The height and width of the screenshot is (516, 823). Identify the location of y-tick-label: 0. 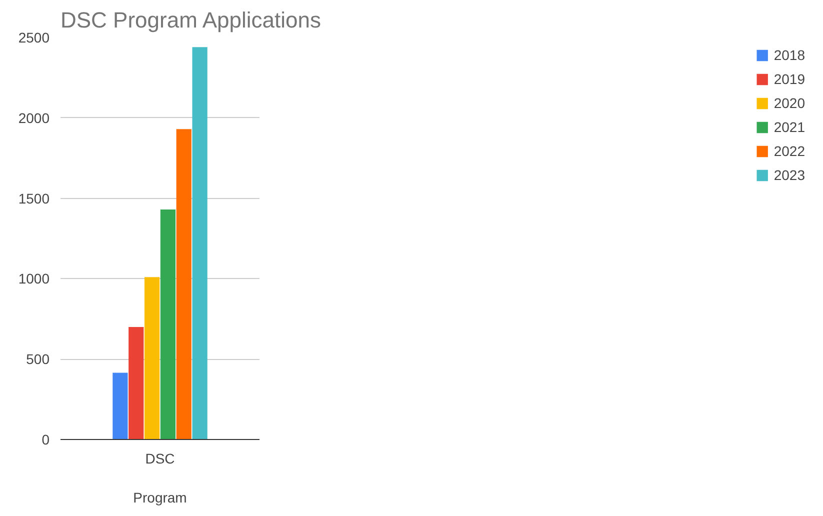
(46, 440).